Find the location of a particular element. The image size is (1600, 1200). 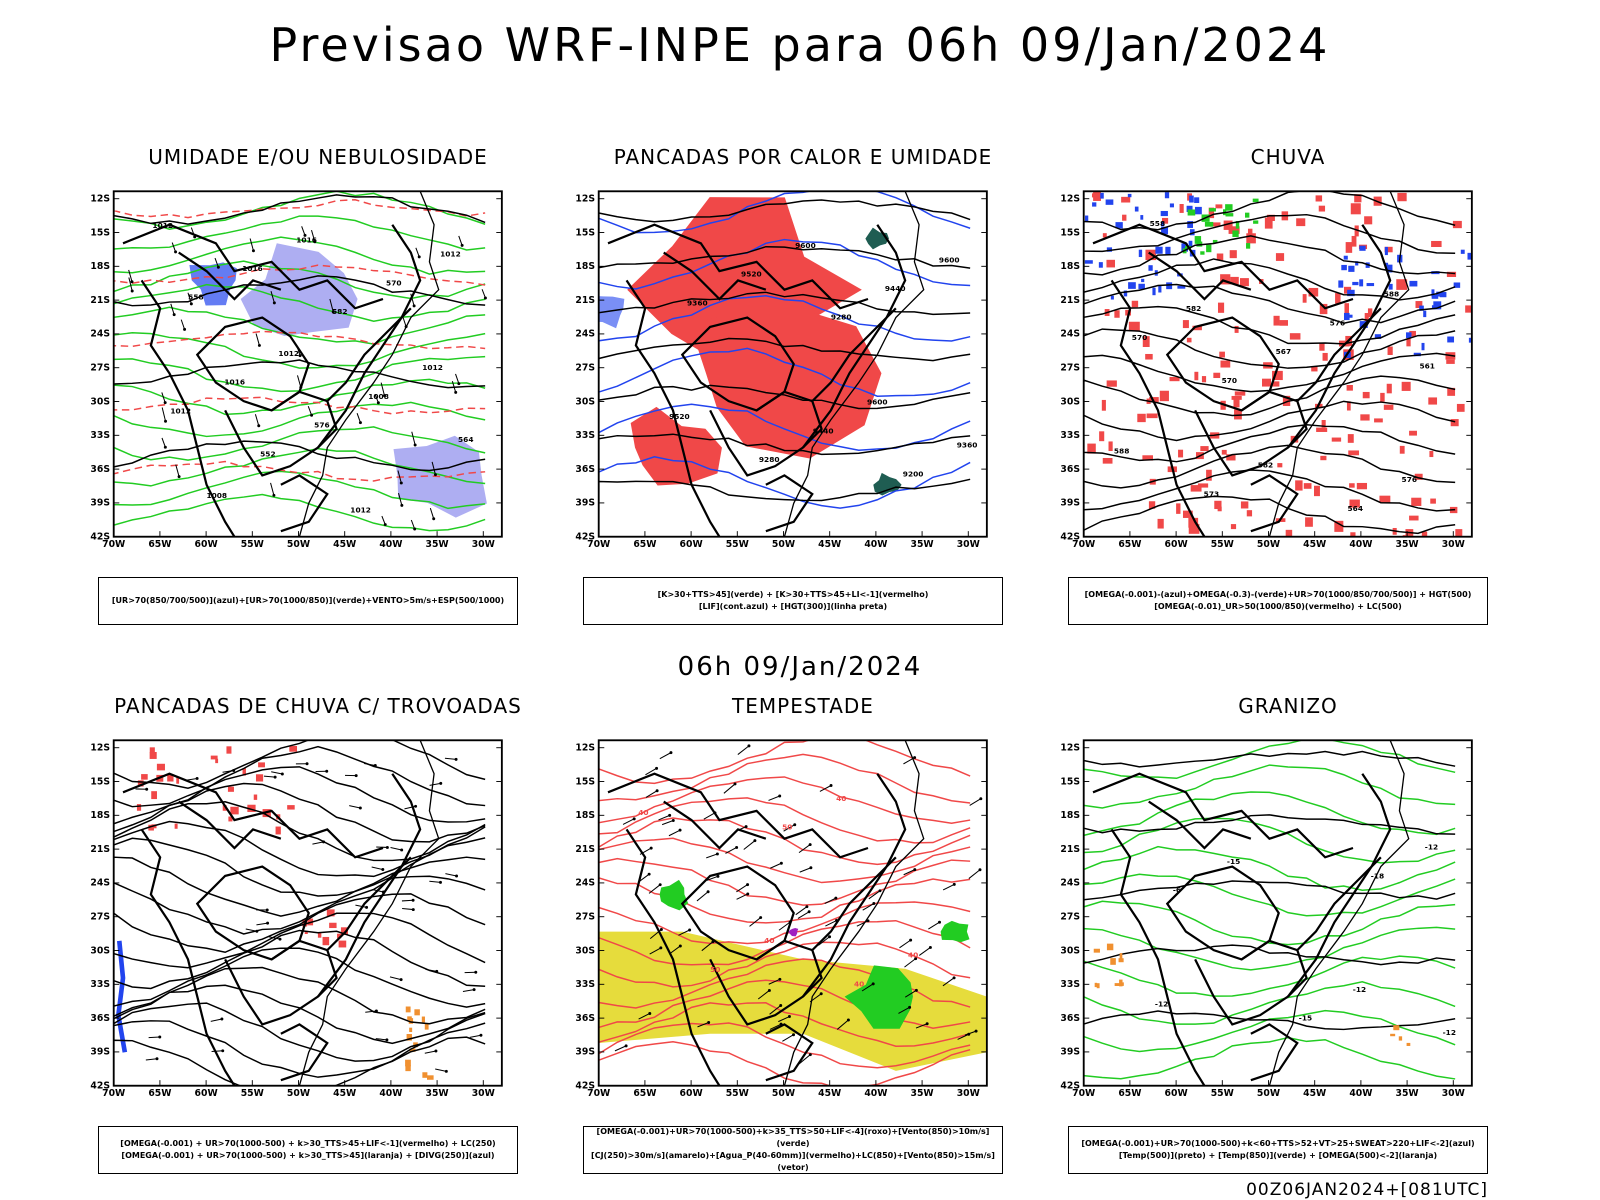

coastline is located at coordinates (369, 913).